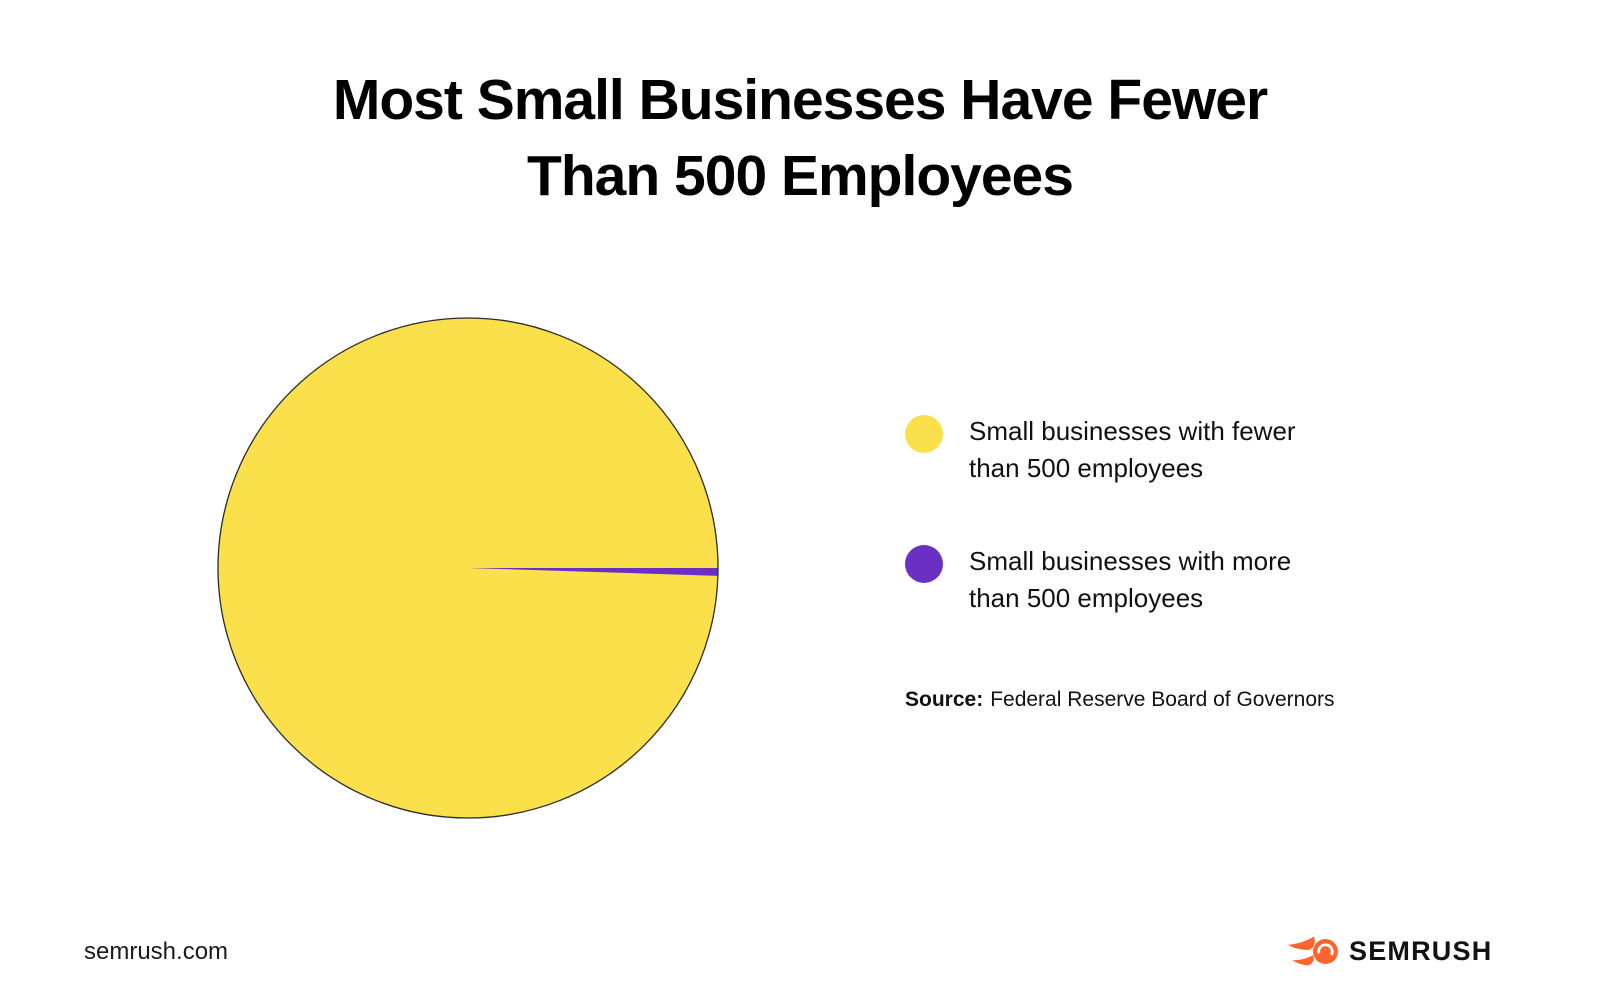  What do you see at coordinates (156, 951) in the screenshot?
I see `site-url: semrush.com` at bounding box center [156, 951].